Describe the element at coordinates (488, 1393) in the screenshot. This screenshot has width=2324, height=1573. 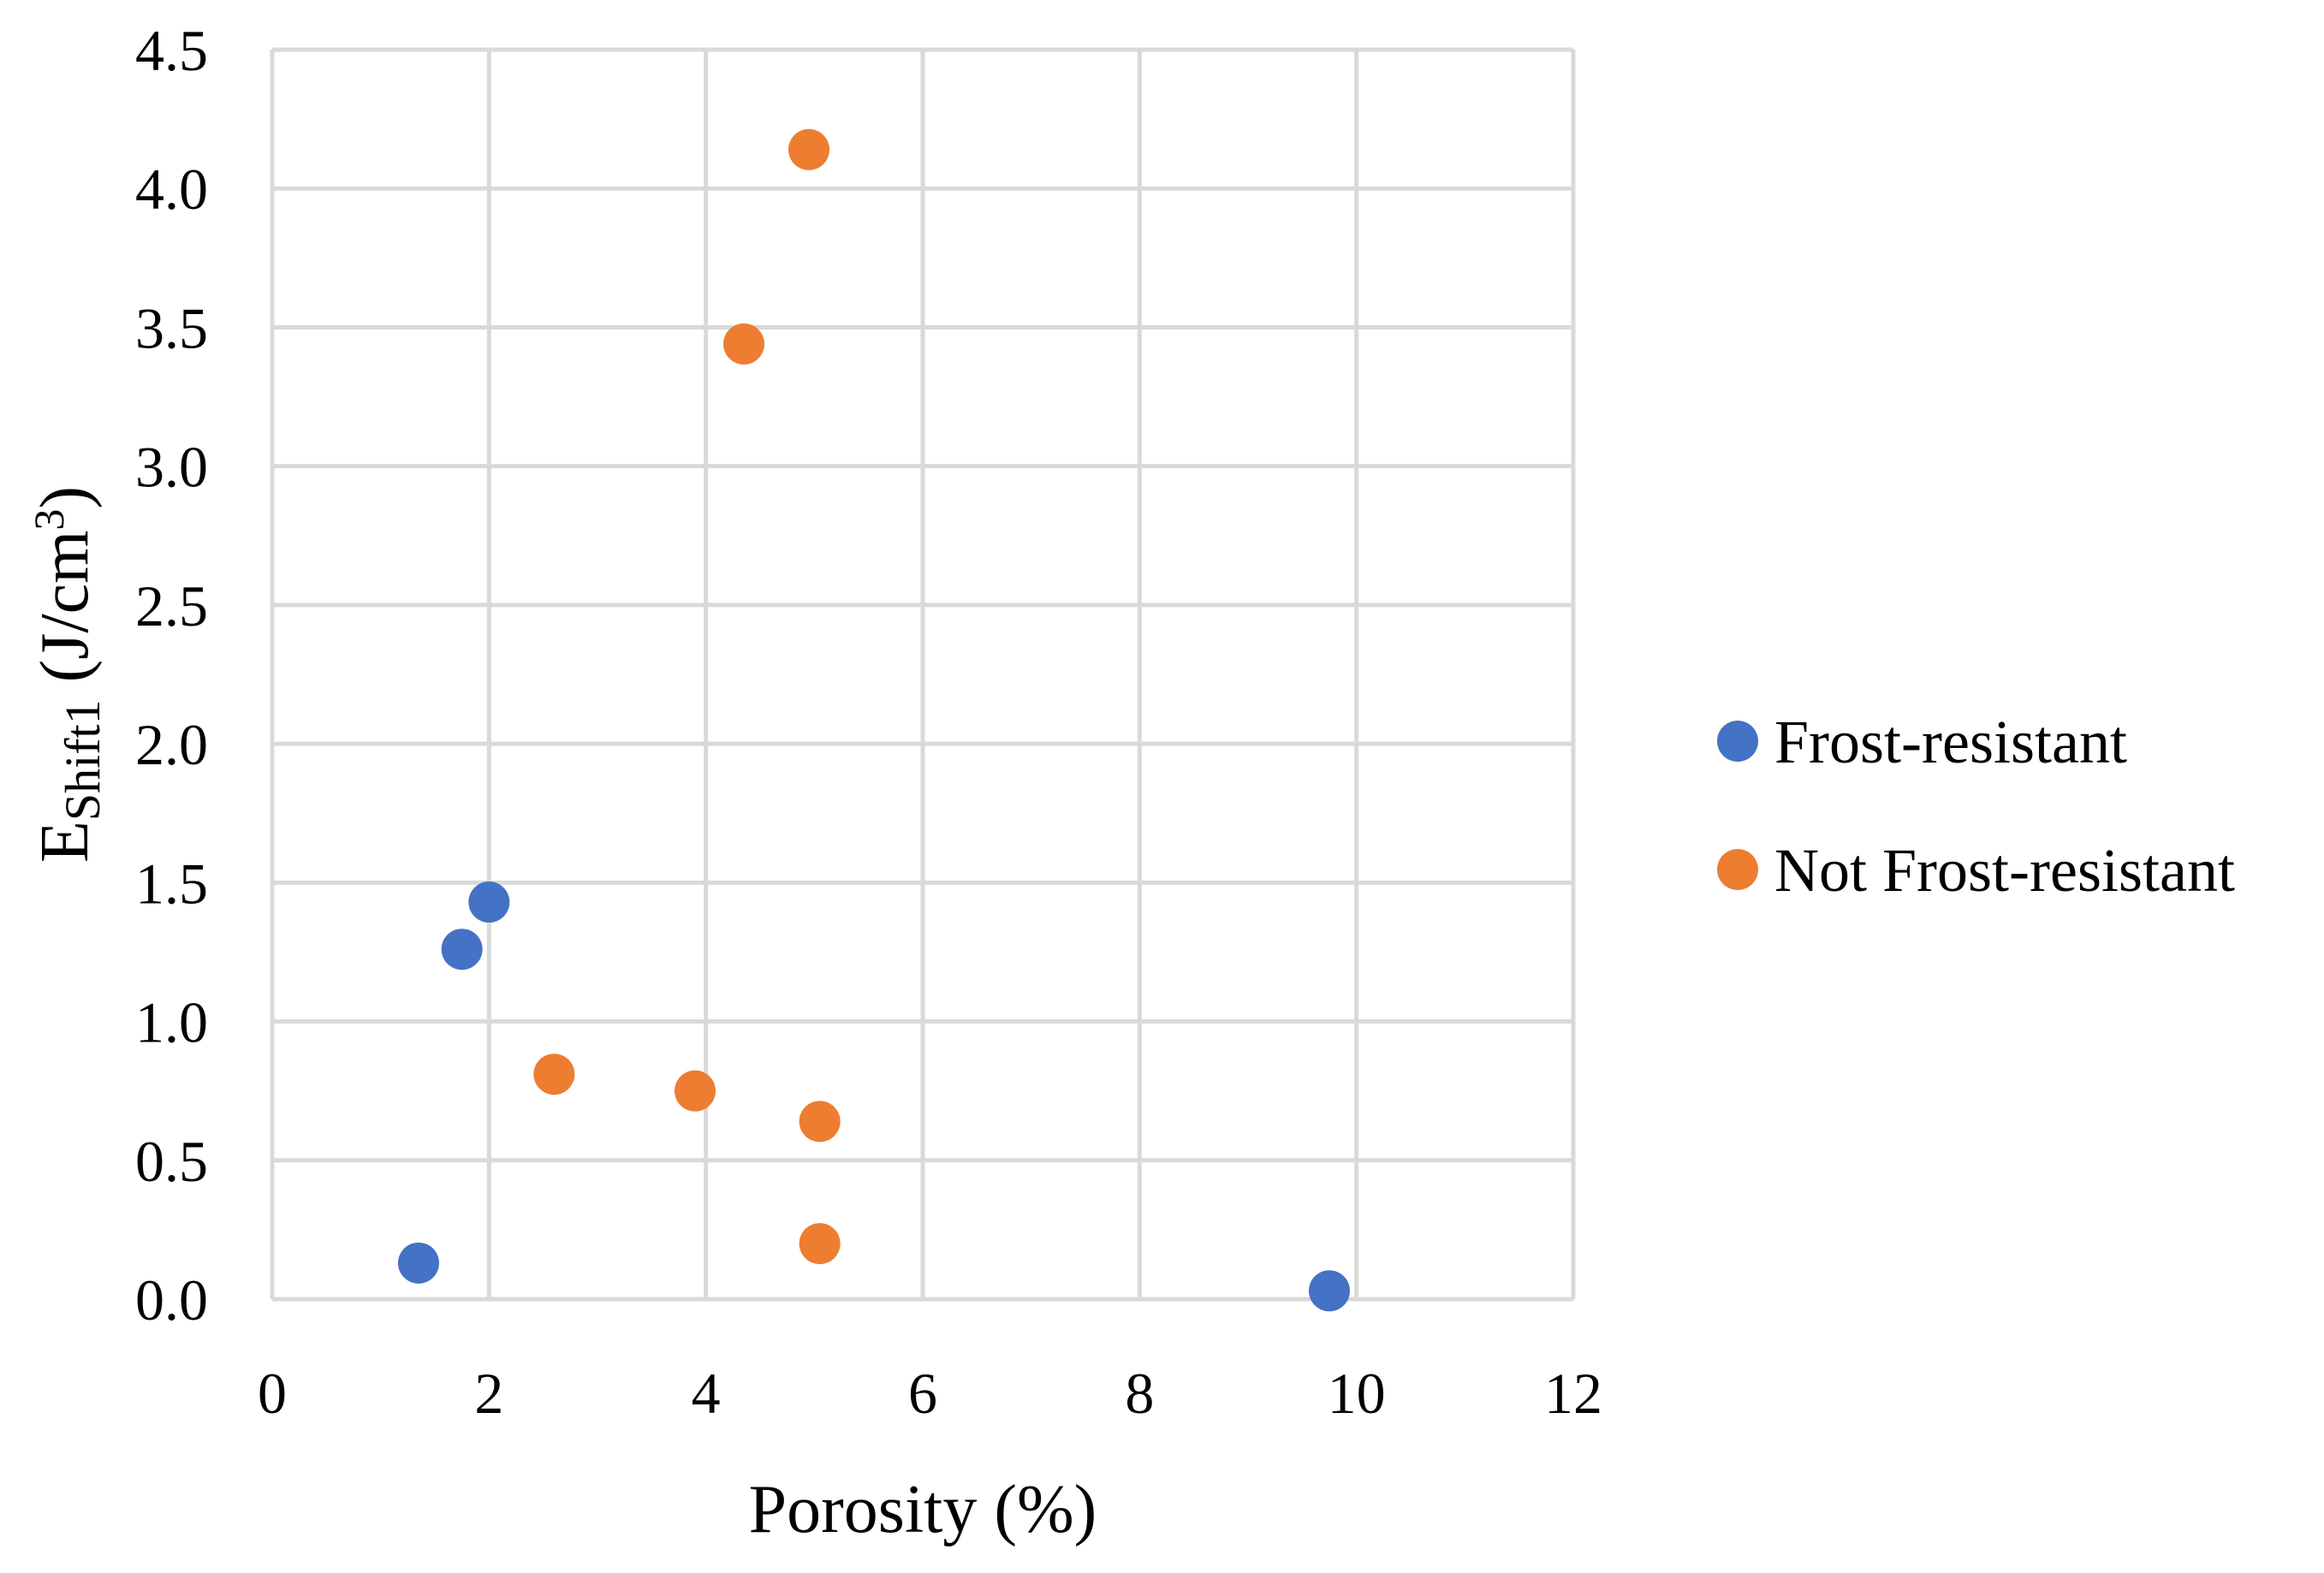
I see `x-tick-label: 2` at that location.